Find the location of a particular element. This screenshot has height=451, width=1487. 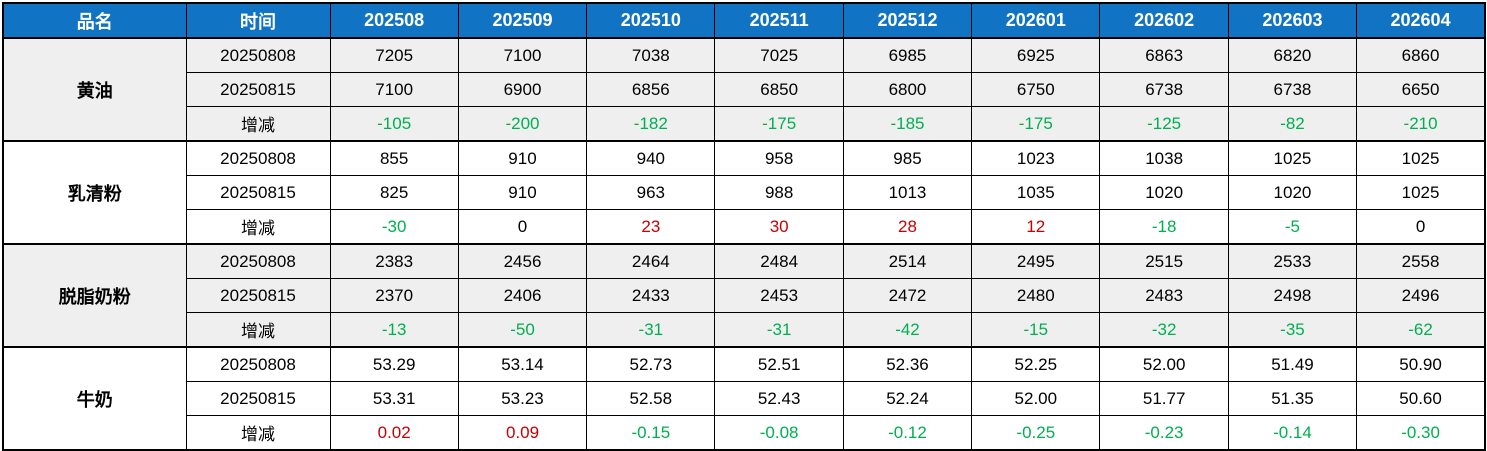

price-value-cell: 52.43 is located at coordinates (779, 398).